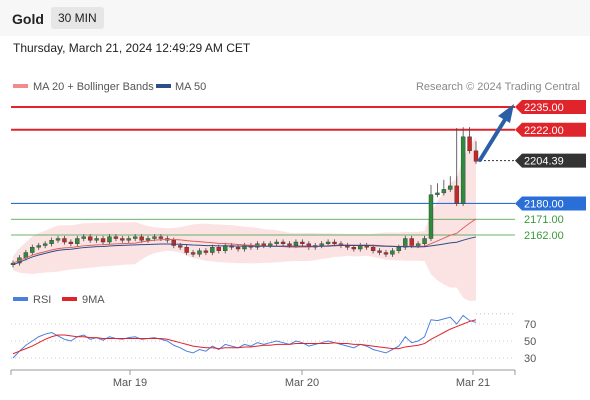 The width and height of the screenshot is (590, 400). What do you see at coordinates (544, 162) in the screenshot?
I see `level-label-last: 2204.39` at bounding box center [544, 162].